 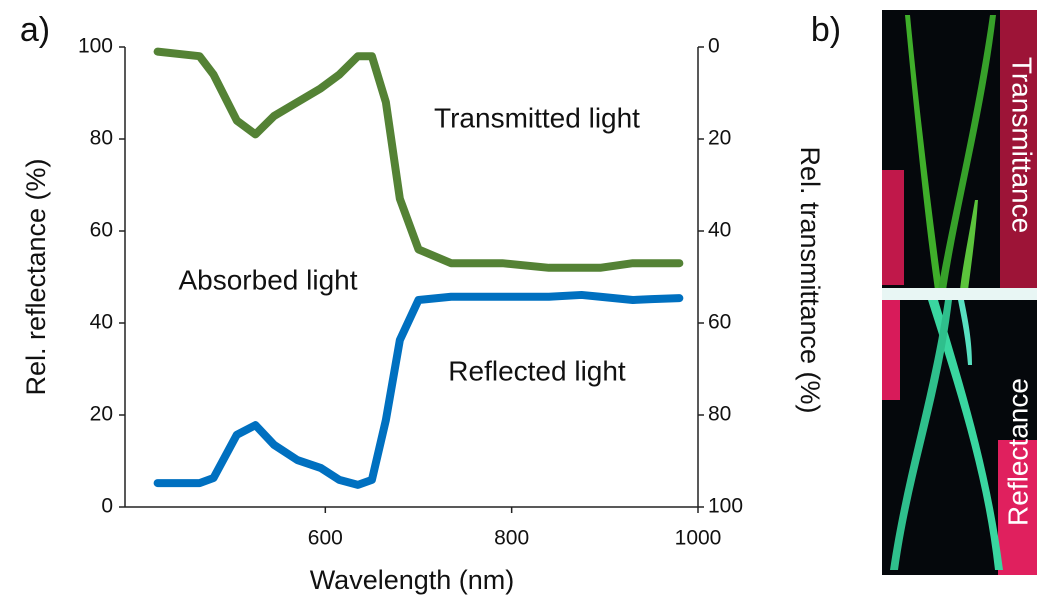 I want to click on y-tick-label: 60, so click(x=101, y=230).